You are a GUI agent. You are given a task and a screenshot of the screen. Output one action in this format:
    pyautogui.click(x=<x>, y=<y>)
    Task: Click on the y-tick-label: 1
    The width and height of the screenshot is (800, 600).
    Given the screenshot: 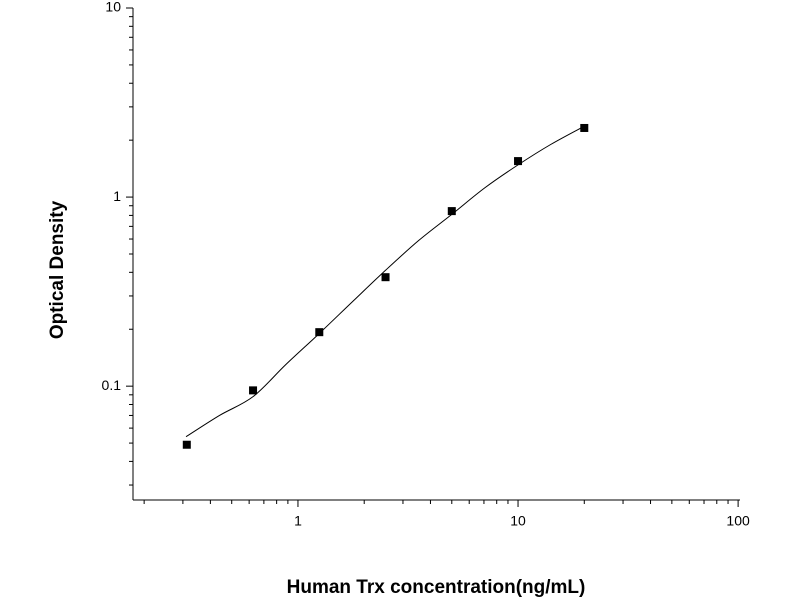 What is the action you would take?
    pyautogui.click(x=117, y=196)
    